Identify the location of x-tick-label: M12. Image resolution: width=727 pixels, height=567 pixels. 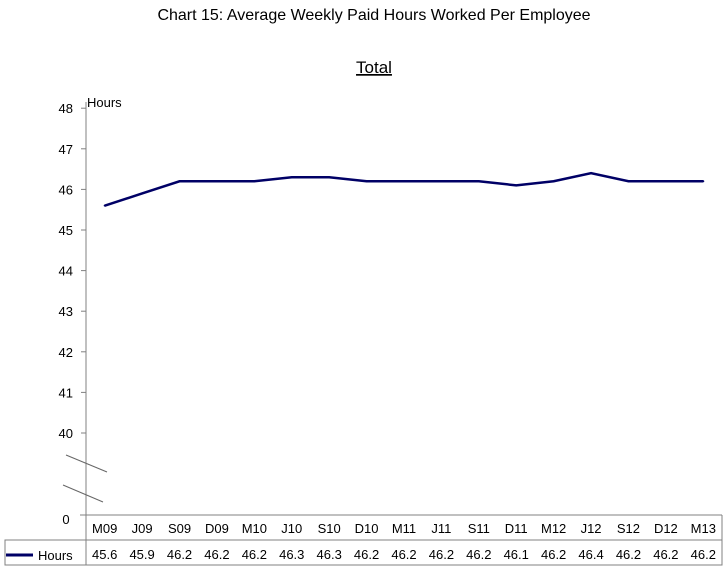
(553, 528).